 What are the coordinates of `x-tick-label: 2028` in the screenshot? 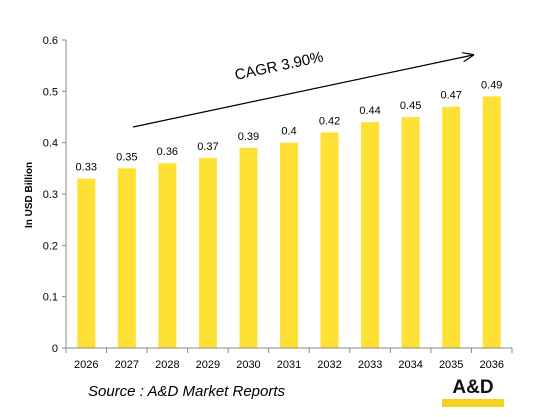 It's located at (167, 365).